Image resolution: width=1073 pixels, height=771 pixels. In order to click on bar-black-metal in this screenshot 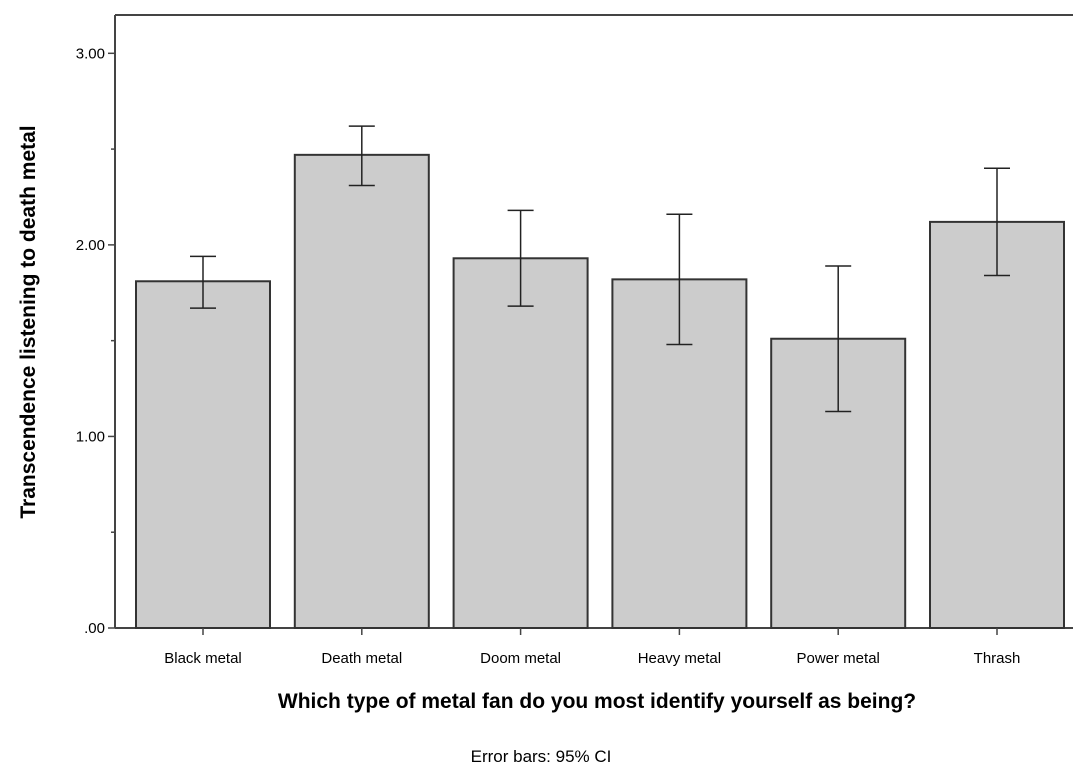, I will do `click(203, 454)`.